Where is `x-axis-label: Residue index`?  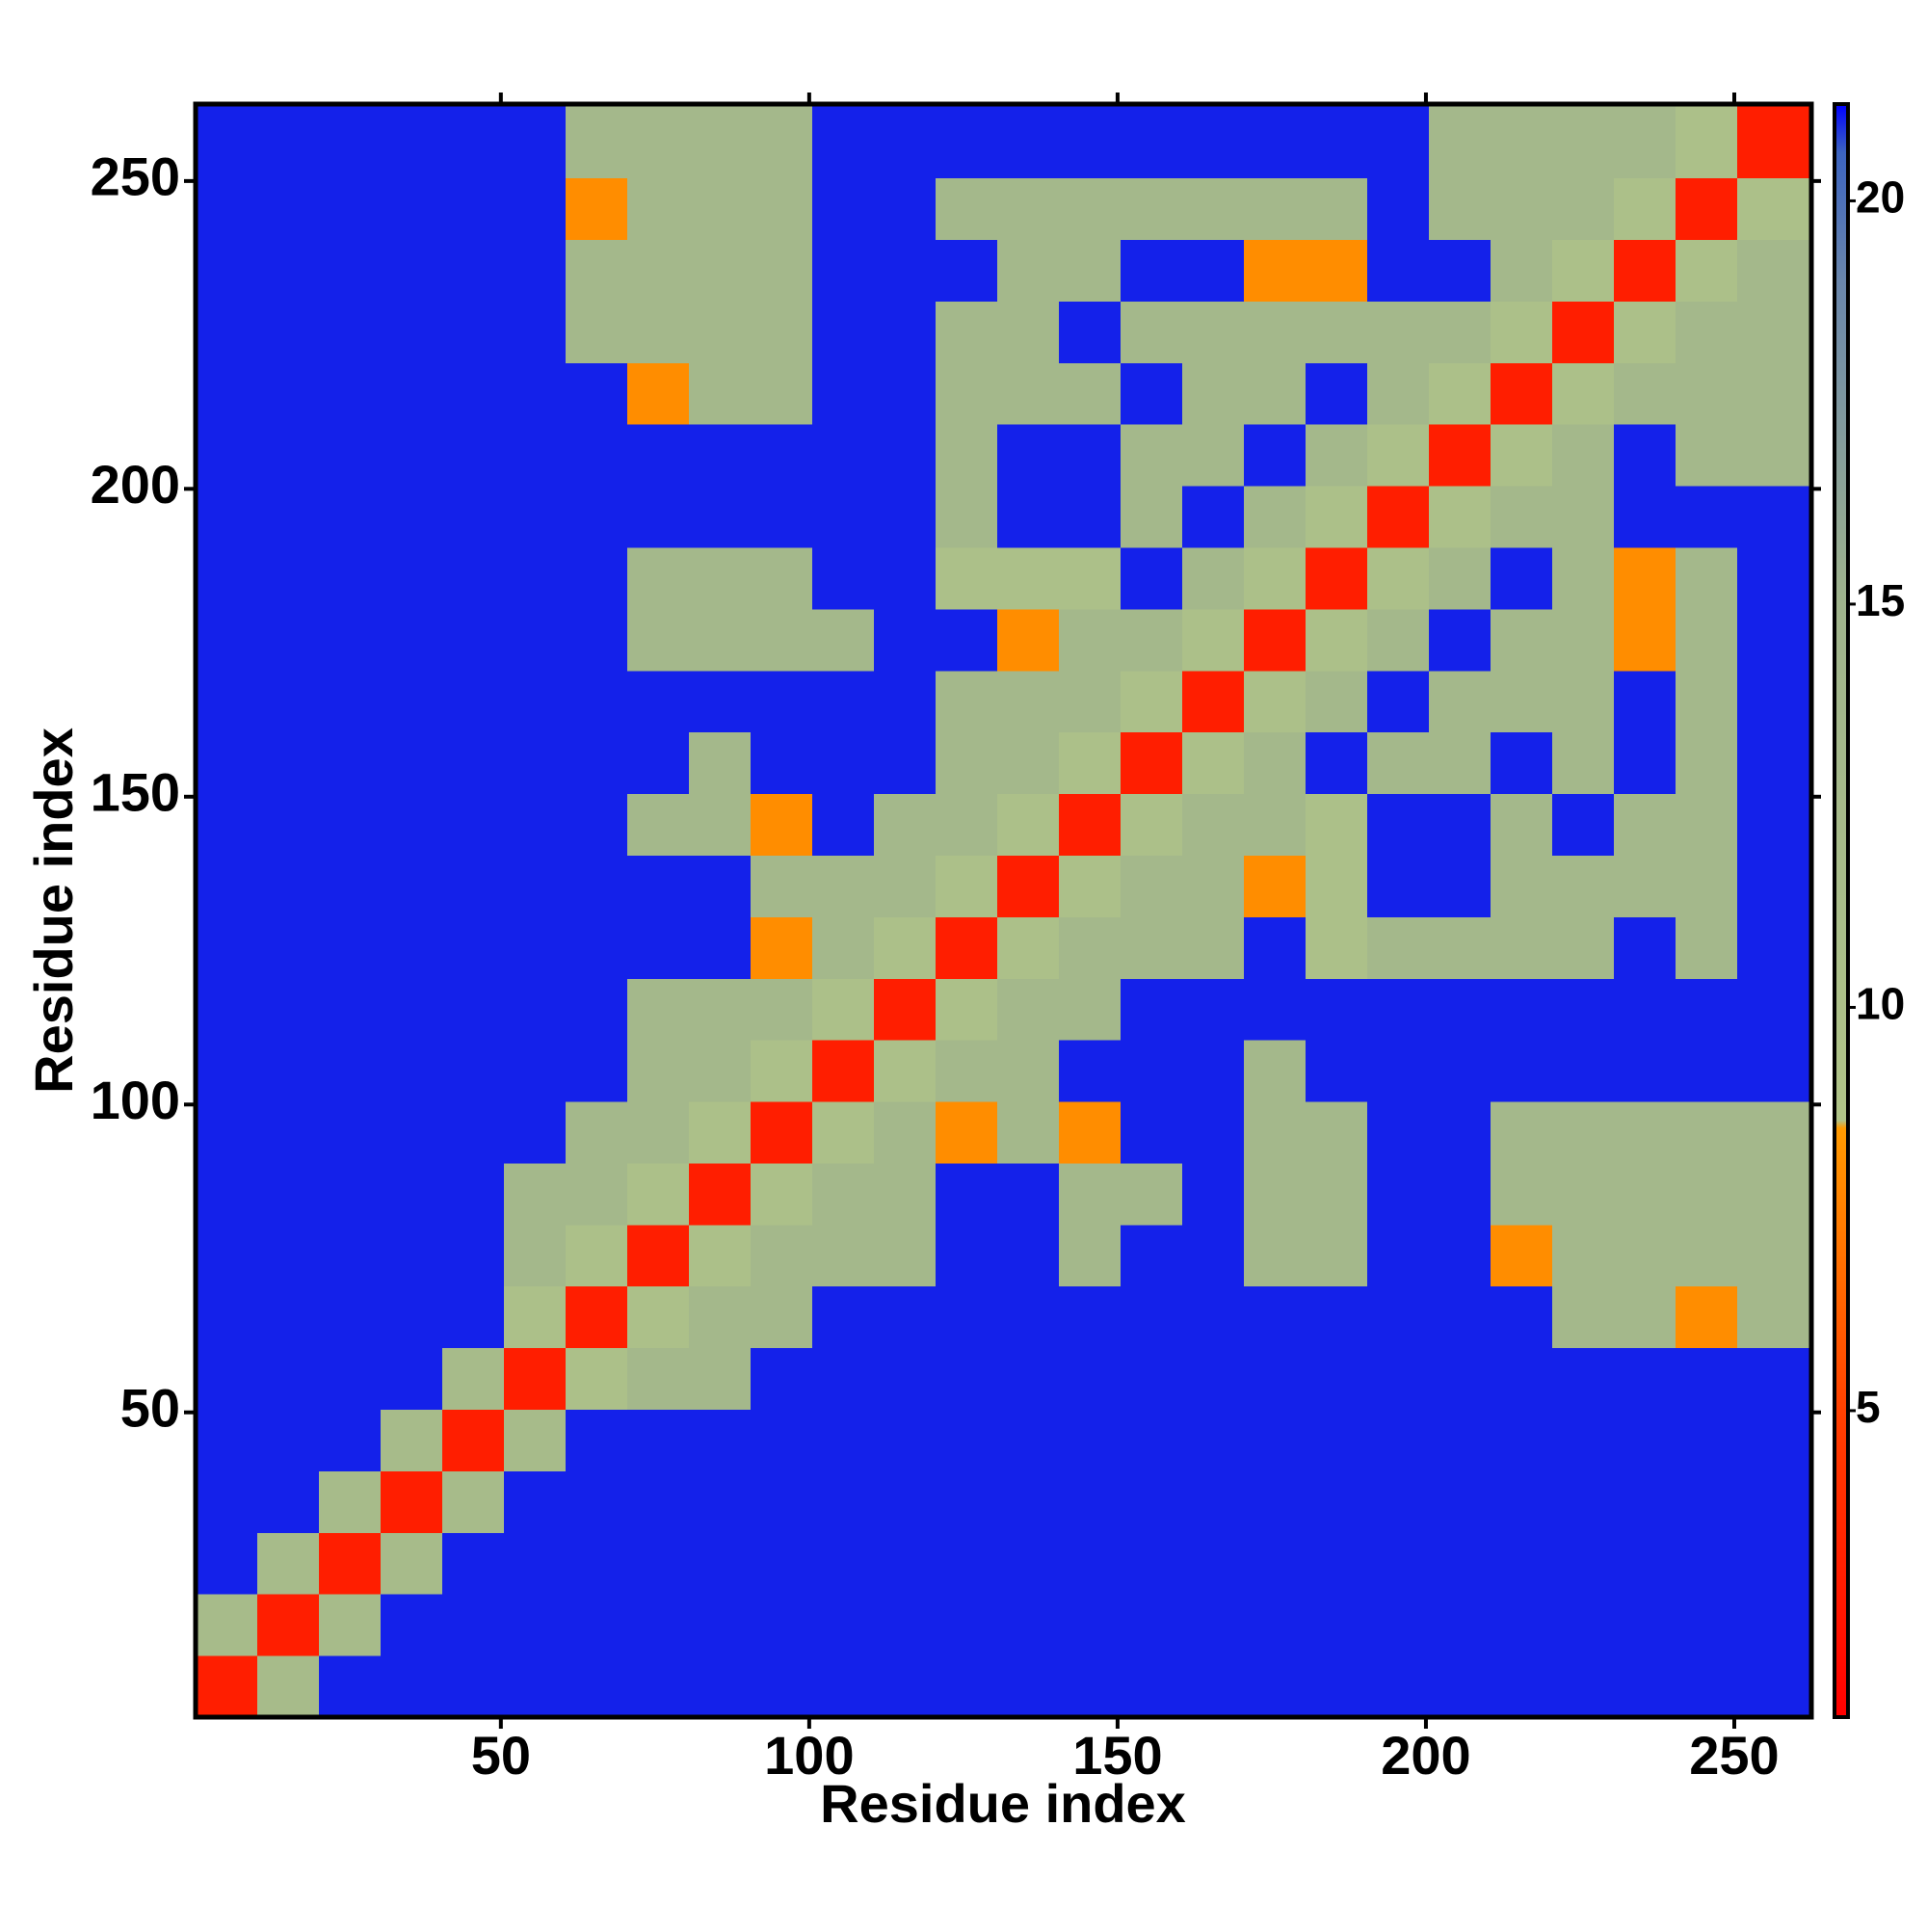 x-axis-label: Residue index is located at coordinates (1003, 1803).